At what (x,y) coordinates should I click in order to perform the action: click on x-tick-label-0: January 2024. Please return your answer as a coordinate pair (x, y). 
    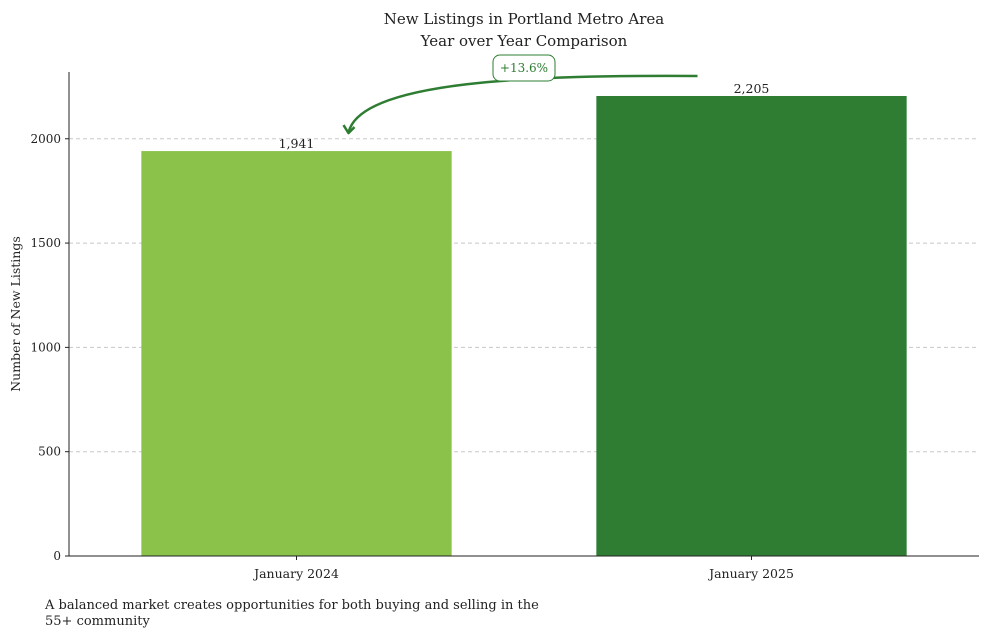
    Looking at the image, I should click on (295, 573).